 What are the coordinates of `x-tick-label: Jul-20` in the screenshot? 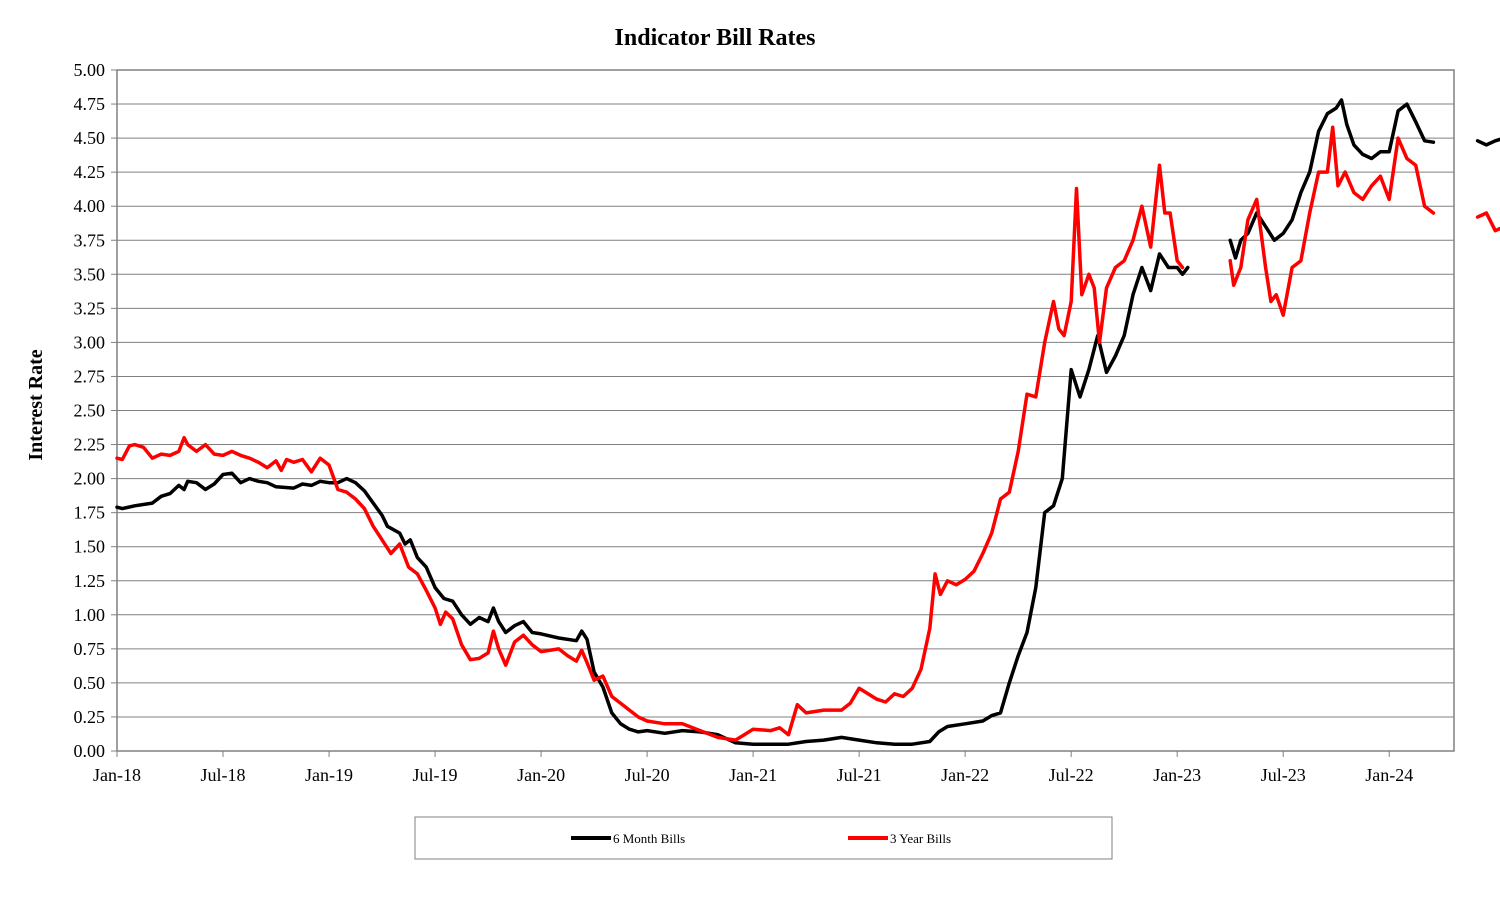 It's located at (647, 775).